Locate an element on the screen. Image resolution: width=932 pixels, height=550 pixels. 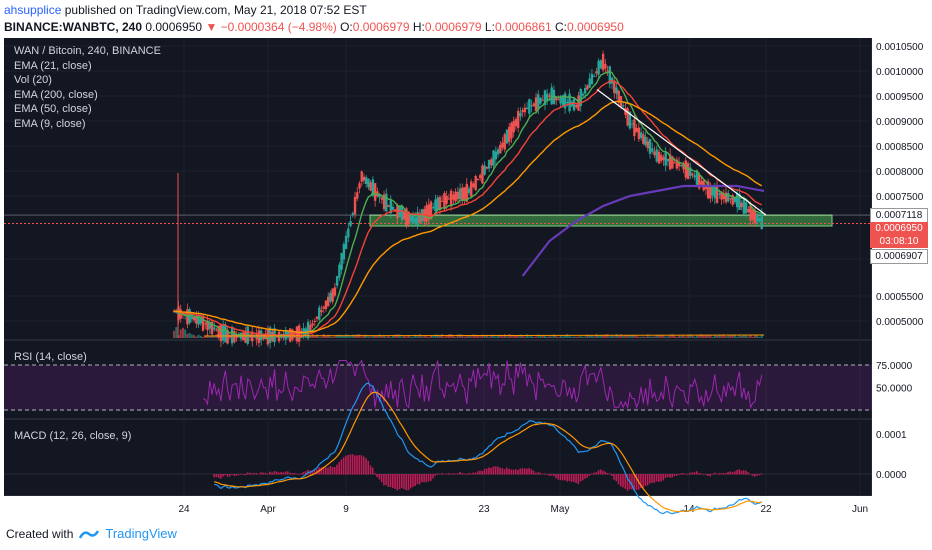
legend-ema50: EMA (50, close) is located at coordinates (53, 109).